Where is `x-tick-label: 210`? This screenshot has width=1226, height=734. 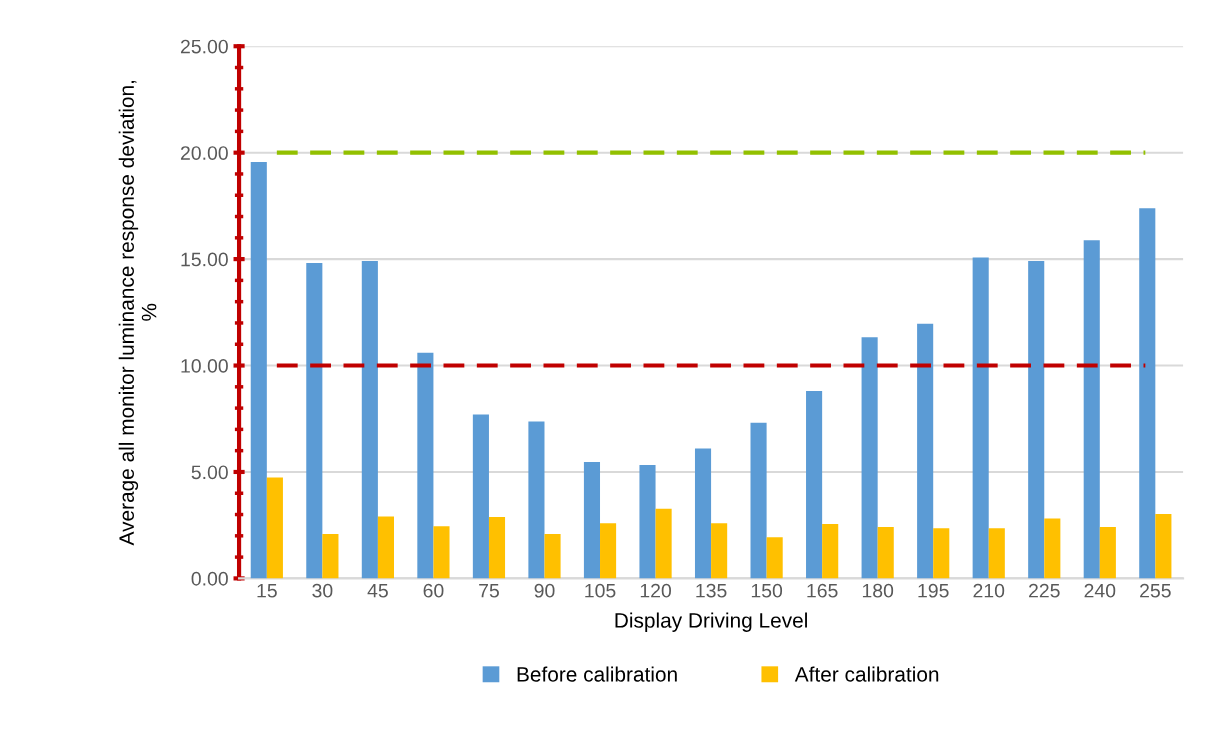
x-tick-label: 210 is located at coordinates (989, 590).